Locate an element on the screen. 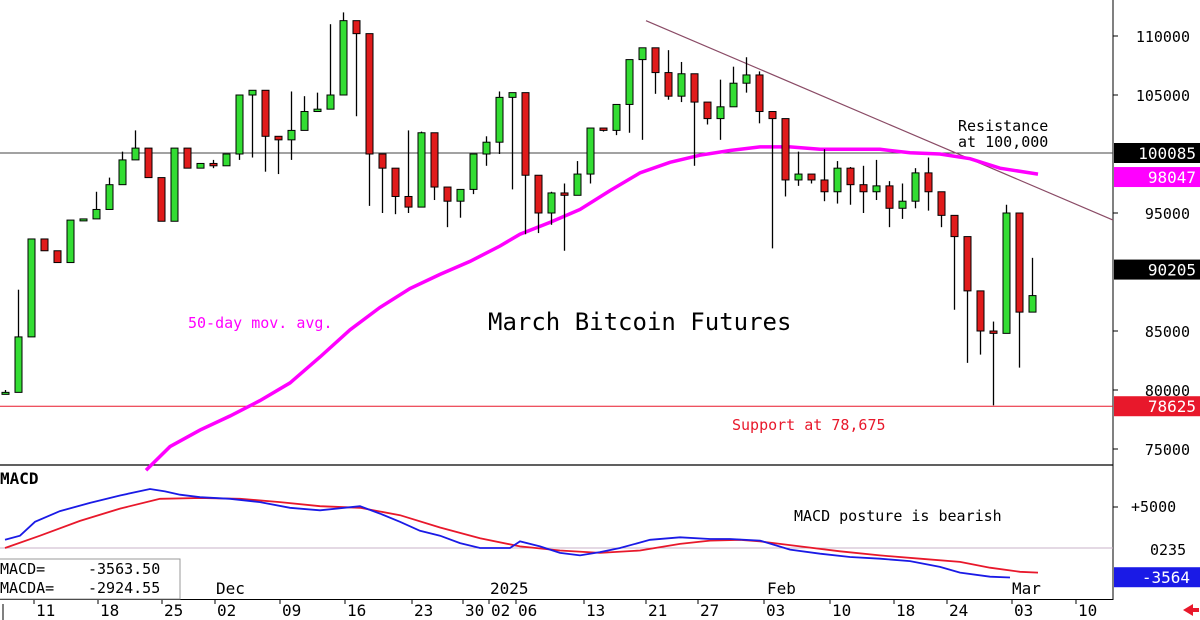 The height and width of the screenshot is (620, 1200). macd-annotation: MACD posture is bearish is located at coordinates (898, 516).